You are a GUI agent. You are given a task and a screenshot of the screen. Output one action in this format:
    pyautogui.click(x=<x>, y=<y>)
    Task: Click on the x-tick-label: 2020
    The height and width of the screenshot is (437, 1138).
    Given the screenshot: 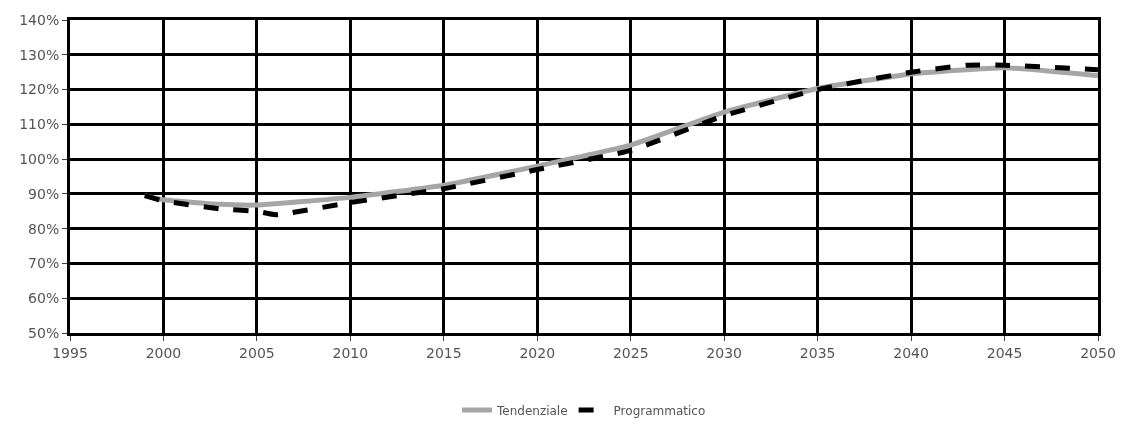 What is the action you would take?
    pyautogui.click(x=537, y=352)
    